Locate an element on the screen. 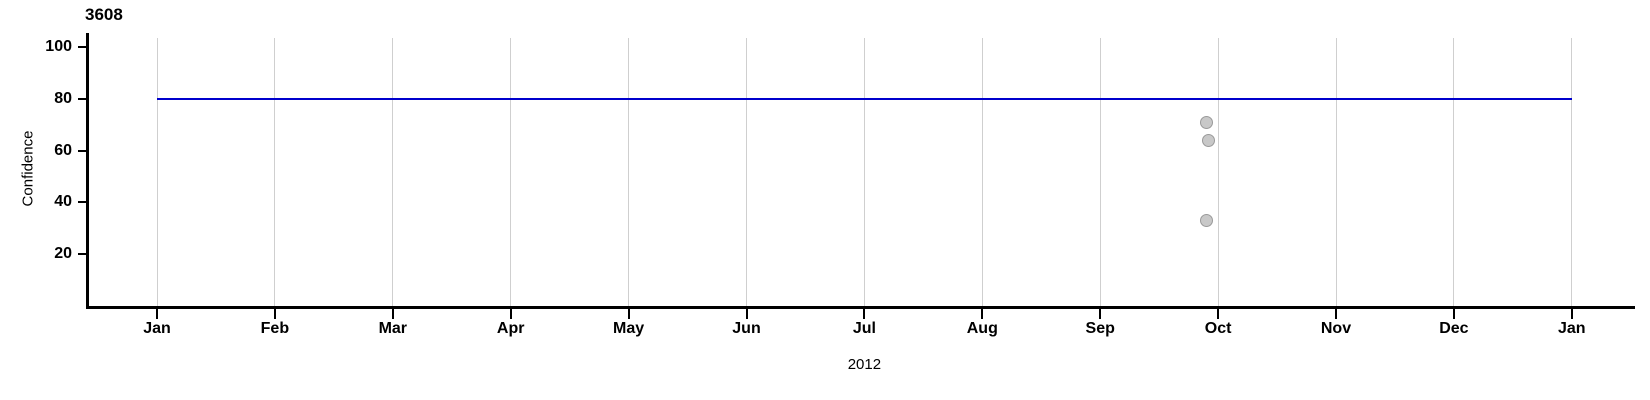 The width and height of the screenshot is (1650, 400). y-tick-label-20: 20 is located at coordinates (63, 253).